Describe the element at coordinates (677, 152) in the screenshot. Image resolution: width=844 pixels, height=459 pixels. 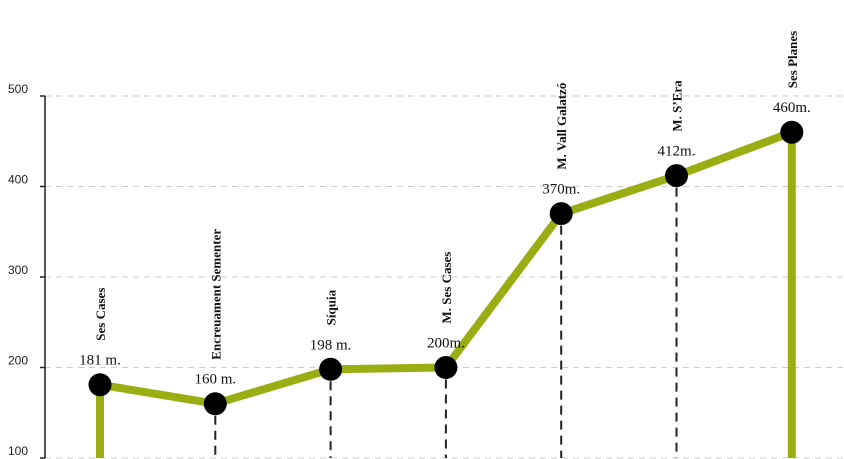
I see `elevation-label: 412m.` at that location.